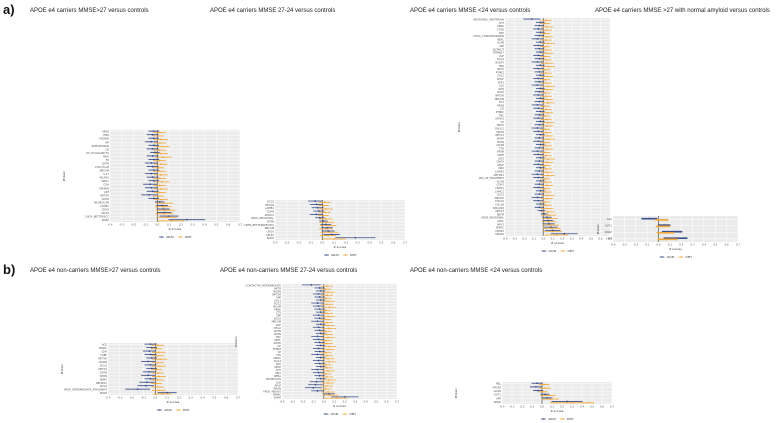 The width and height of the screenshot is (778, 423). Describe the element at coordinates (236, 341) in the screenshot. I see `y-axis-title: Protein` at that location.